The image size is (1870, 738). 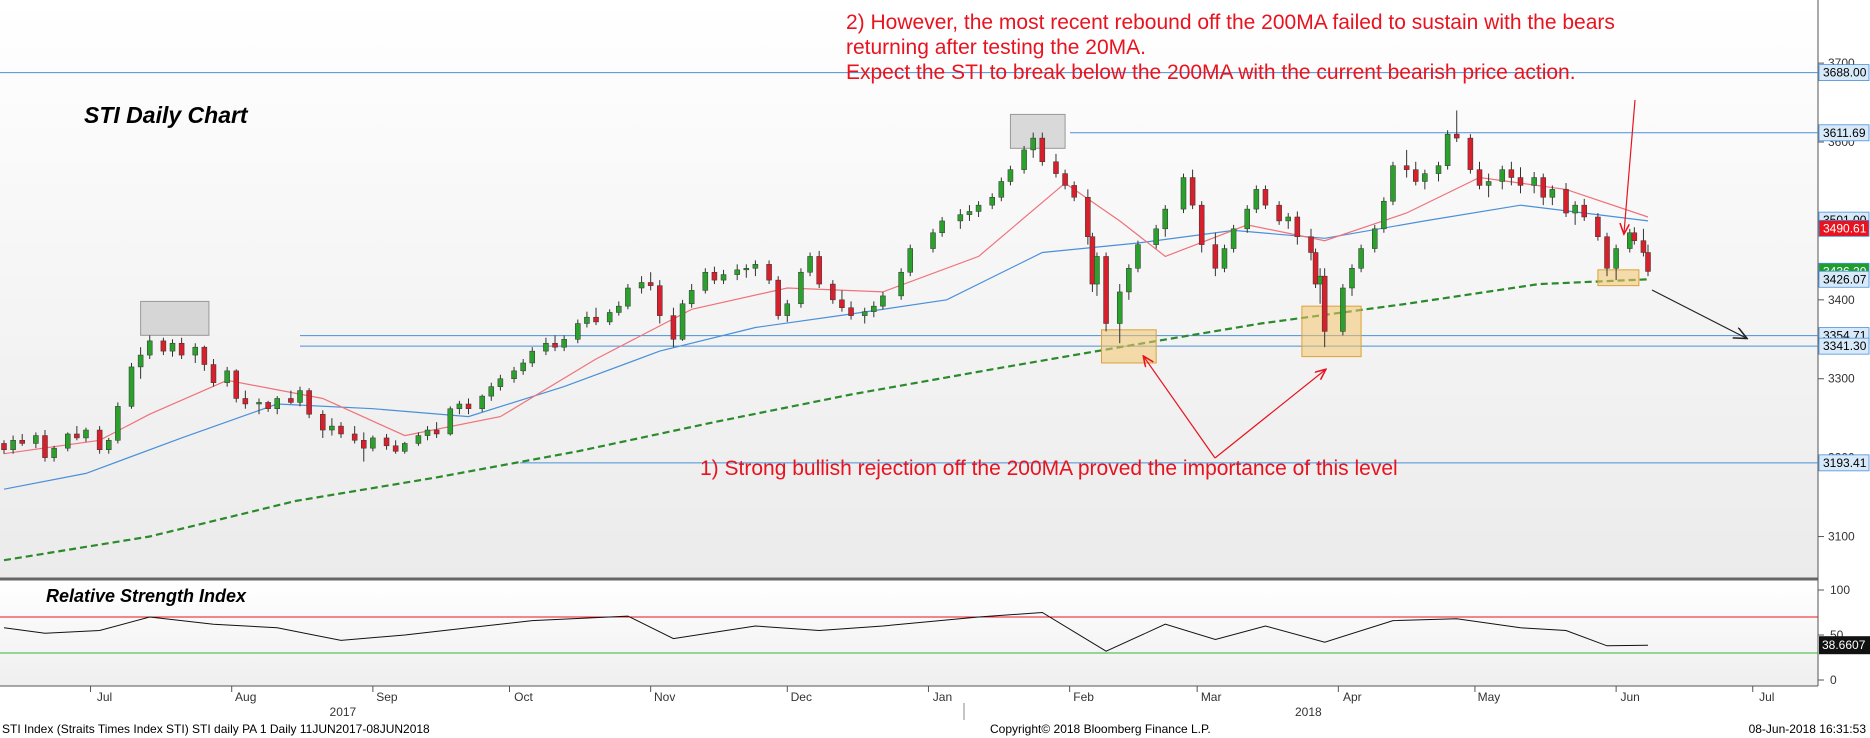 What do you see at coordinates (1836, 371) in the screenshot?
I see `y-axis-ticks: 3100320033003400350036003700050100` at bounding box center [1836, 371].